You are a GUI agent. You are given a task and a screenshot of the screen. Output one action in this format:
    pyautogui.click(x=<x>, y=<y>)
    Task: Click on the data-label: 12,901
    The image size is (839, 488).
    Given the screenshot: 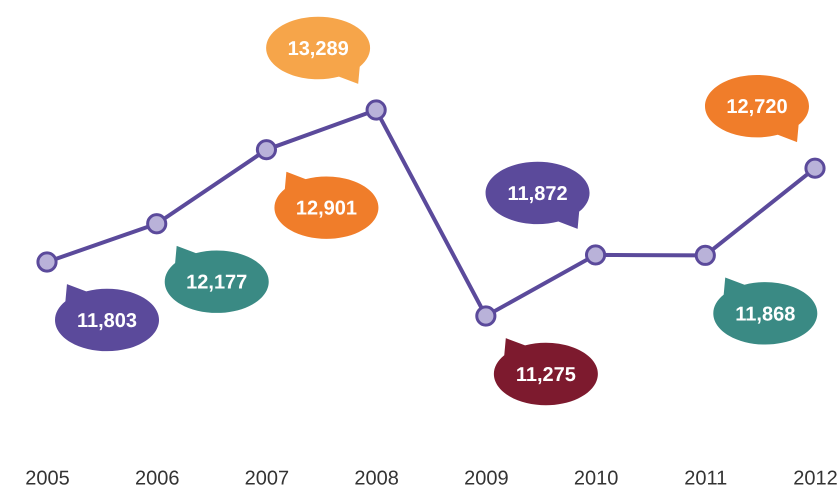 What is the action you would take?
    pyautogui.click(x=327, y=209)
    